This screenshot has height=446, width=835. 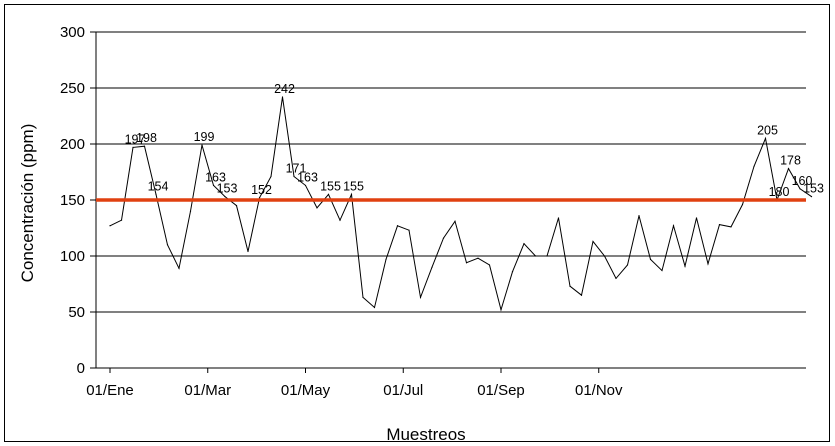 What do you see at coordinates (813, 189) in the screenshot?
I see `data-label-61: 153` at bounding box center [813, 189].